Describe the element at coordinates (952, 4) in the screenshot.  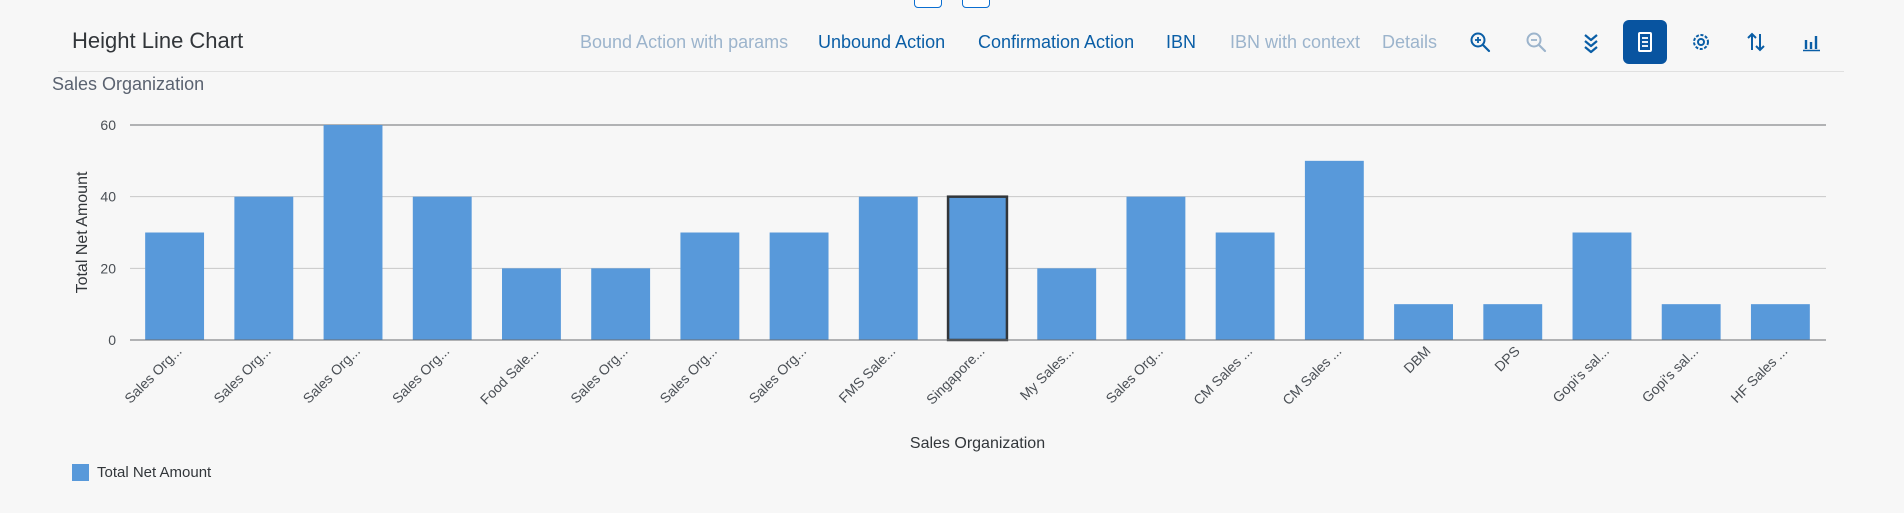
I see `top-tab-strip` at that location.